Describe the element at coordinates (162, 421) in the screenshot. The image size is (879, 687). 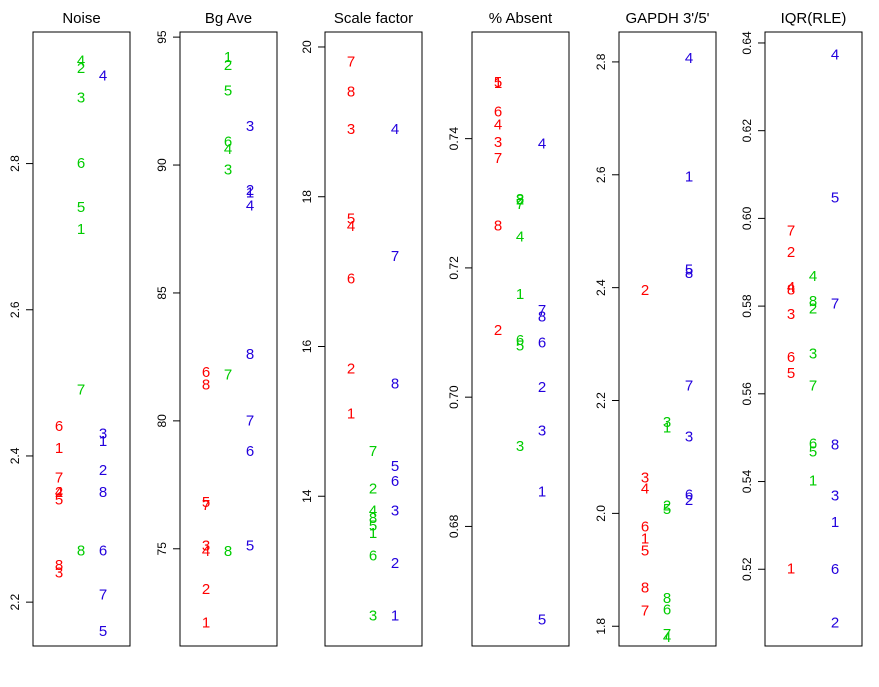
I see `y-tick-label: 80` at that location.